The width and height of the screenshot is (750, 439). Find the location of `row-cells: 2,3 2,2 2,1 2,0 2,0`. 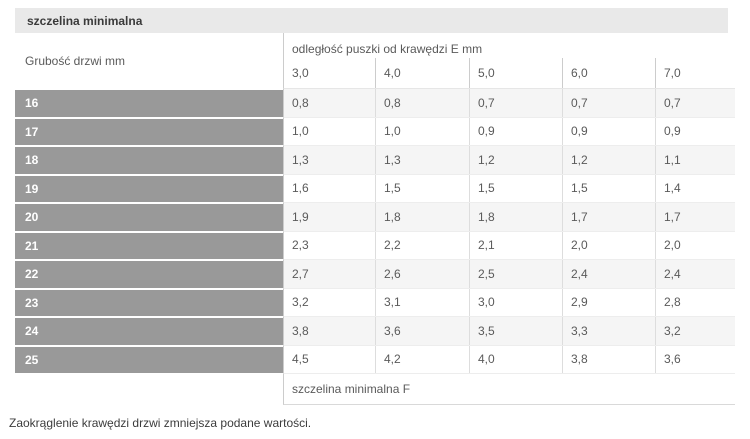

row-cells: 2,3 2,2 2,1 2,0 2,0 is located at coordinates (509, 245).